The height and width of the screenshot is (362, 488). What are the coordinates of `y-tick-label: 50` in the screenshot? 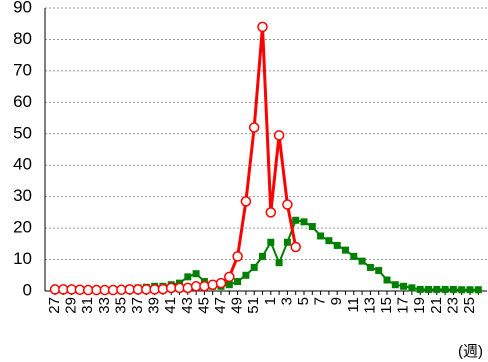 It's located at (22, 132).